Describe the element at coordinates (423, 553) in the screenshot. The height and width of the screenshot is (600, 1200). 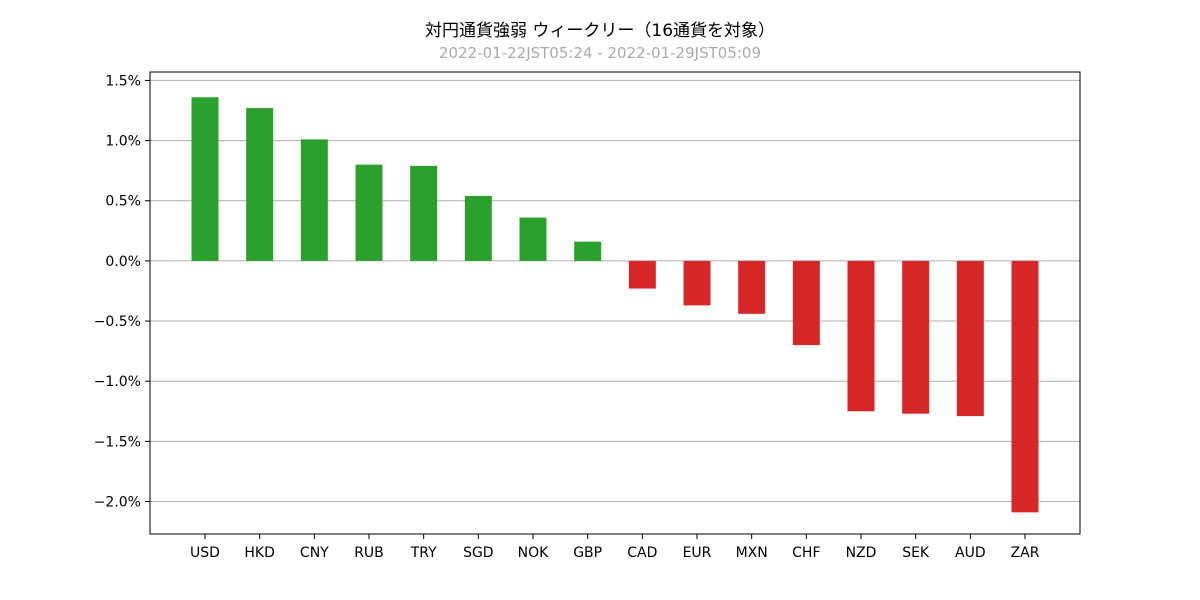
I see `x-tick-label: TRY` at that location.